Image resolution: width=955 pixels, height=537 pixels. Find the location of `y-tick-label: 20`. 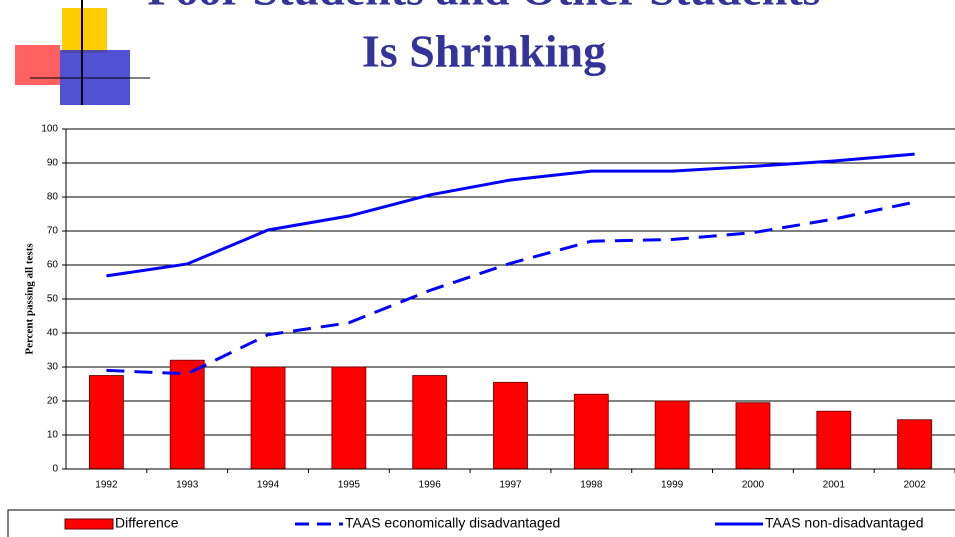

y-tick-label: 20 is located at coordinates (53, 401).